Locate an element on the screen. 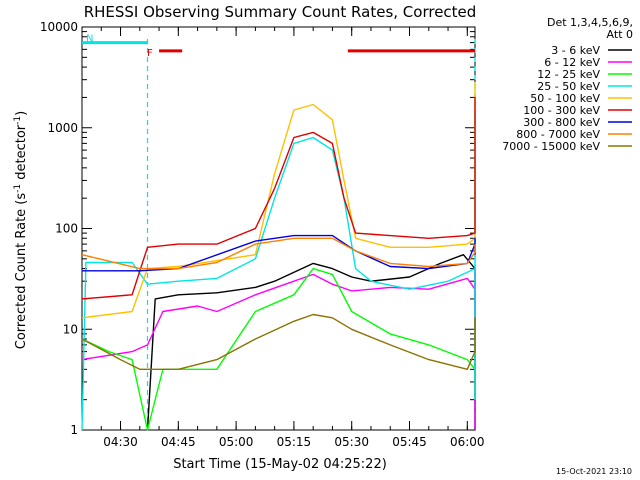 Image resolution: width=640 pixels, height=480 pixels. y-axis-label-sup2: -1 is located at coordinates (18, 120).